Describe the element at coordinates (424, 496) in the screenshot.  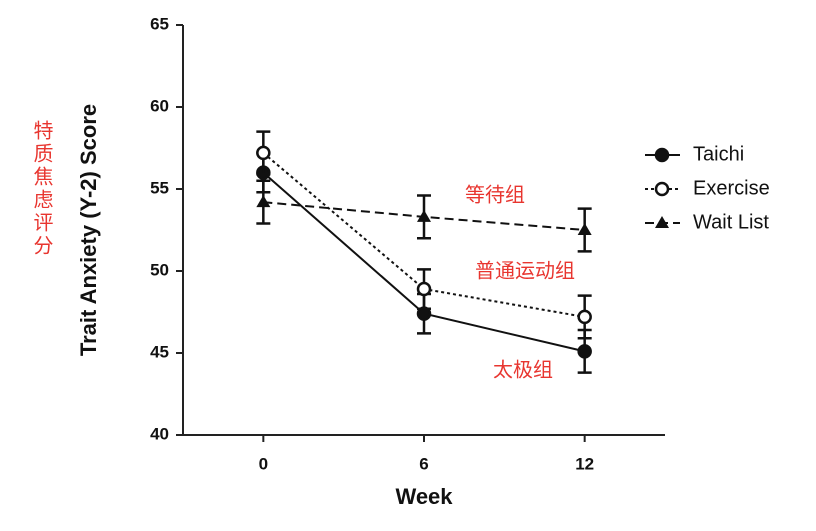
I see `x-axis-title: Week` at that location.